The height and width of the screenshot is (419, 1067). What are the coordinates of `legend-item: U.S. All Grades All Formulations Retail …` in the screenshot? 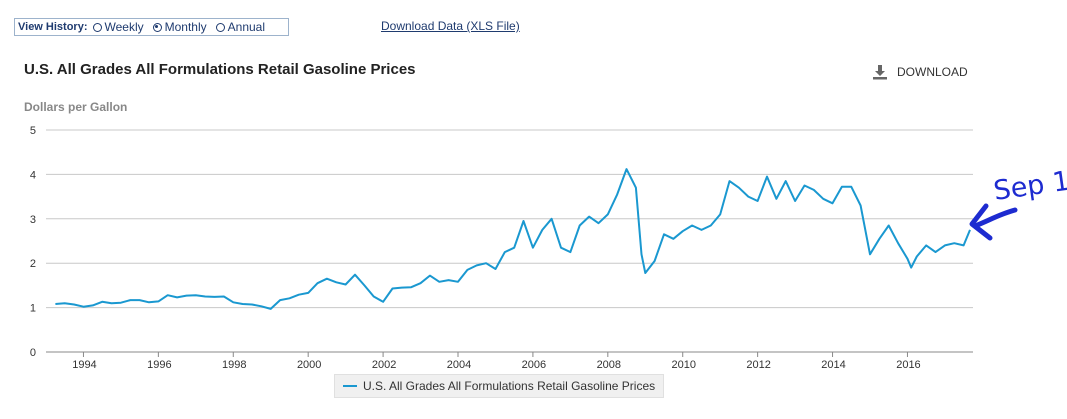 It's located at (499, 386).